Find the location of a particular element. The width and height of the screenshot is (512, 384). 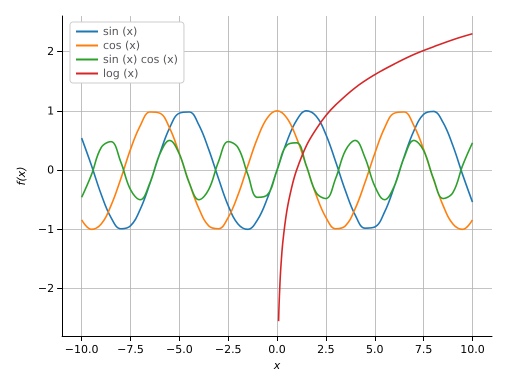

legend-label: cos (x) is located at coordinates (121, 45).